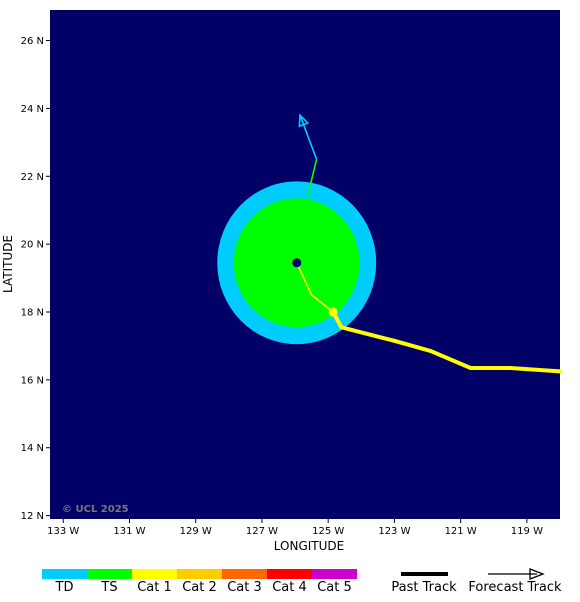 The image size is (580, 602). I want to click on y-tick-label: 12 N, so click(32, 516).